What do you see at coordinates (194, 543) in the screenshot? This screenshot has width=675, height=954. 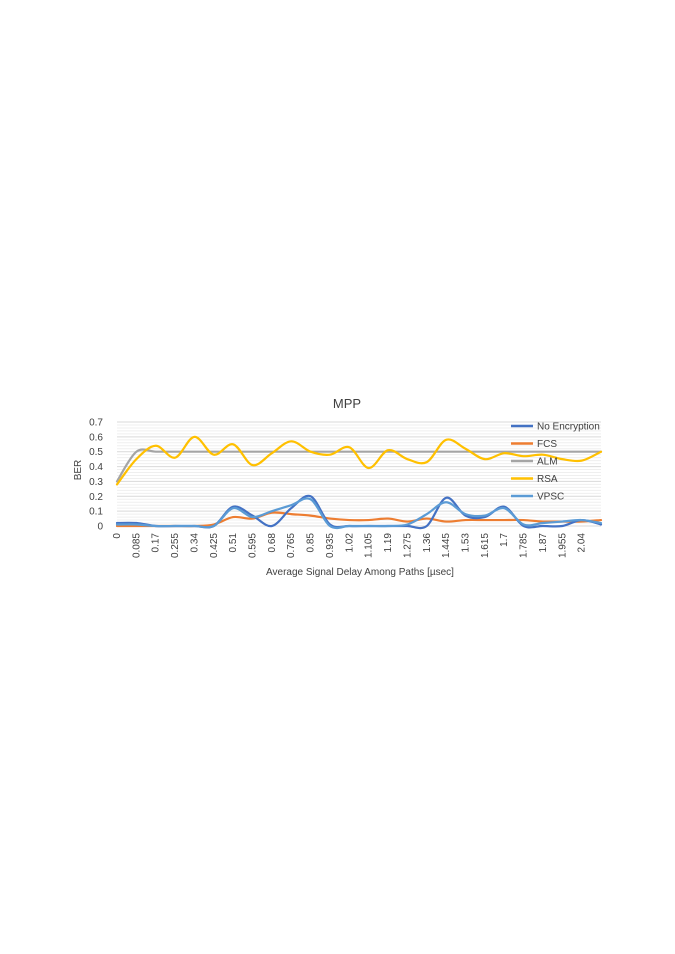 I see `x-tick-label: 0.34` at bounding box center [194, 543].